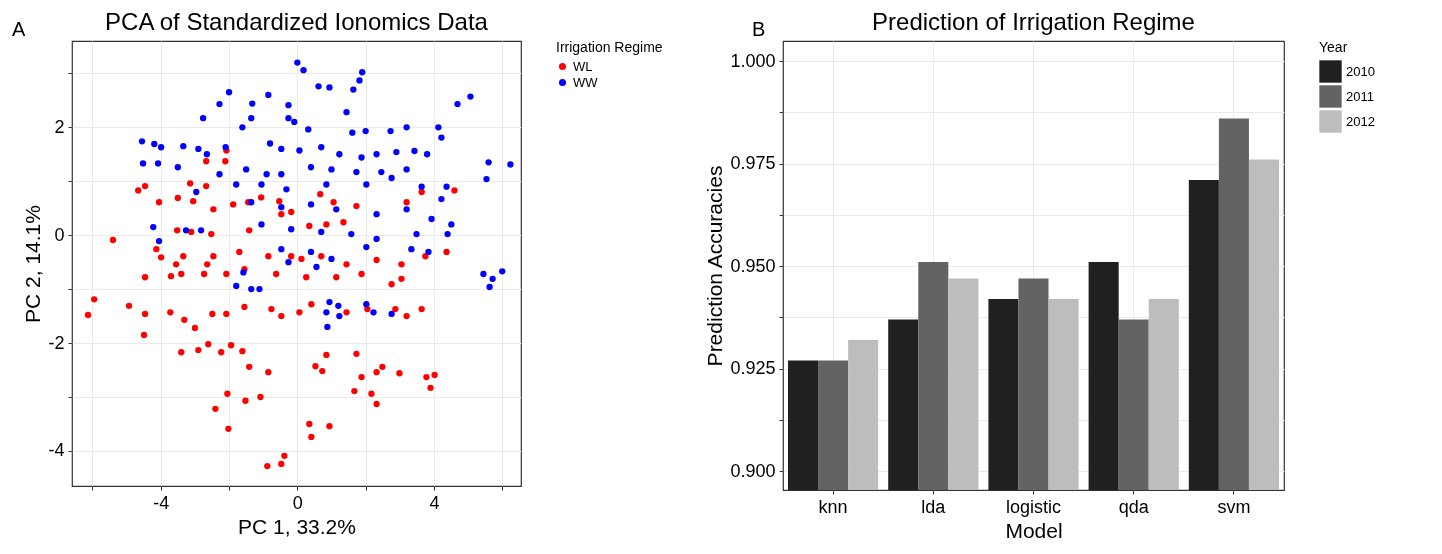 This screenshot has width=1442, height=554. What do you see at coordinates (19, 29) in the screenshot?
I see `text: A` at bounding box center [19, 29].